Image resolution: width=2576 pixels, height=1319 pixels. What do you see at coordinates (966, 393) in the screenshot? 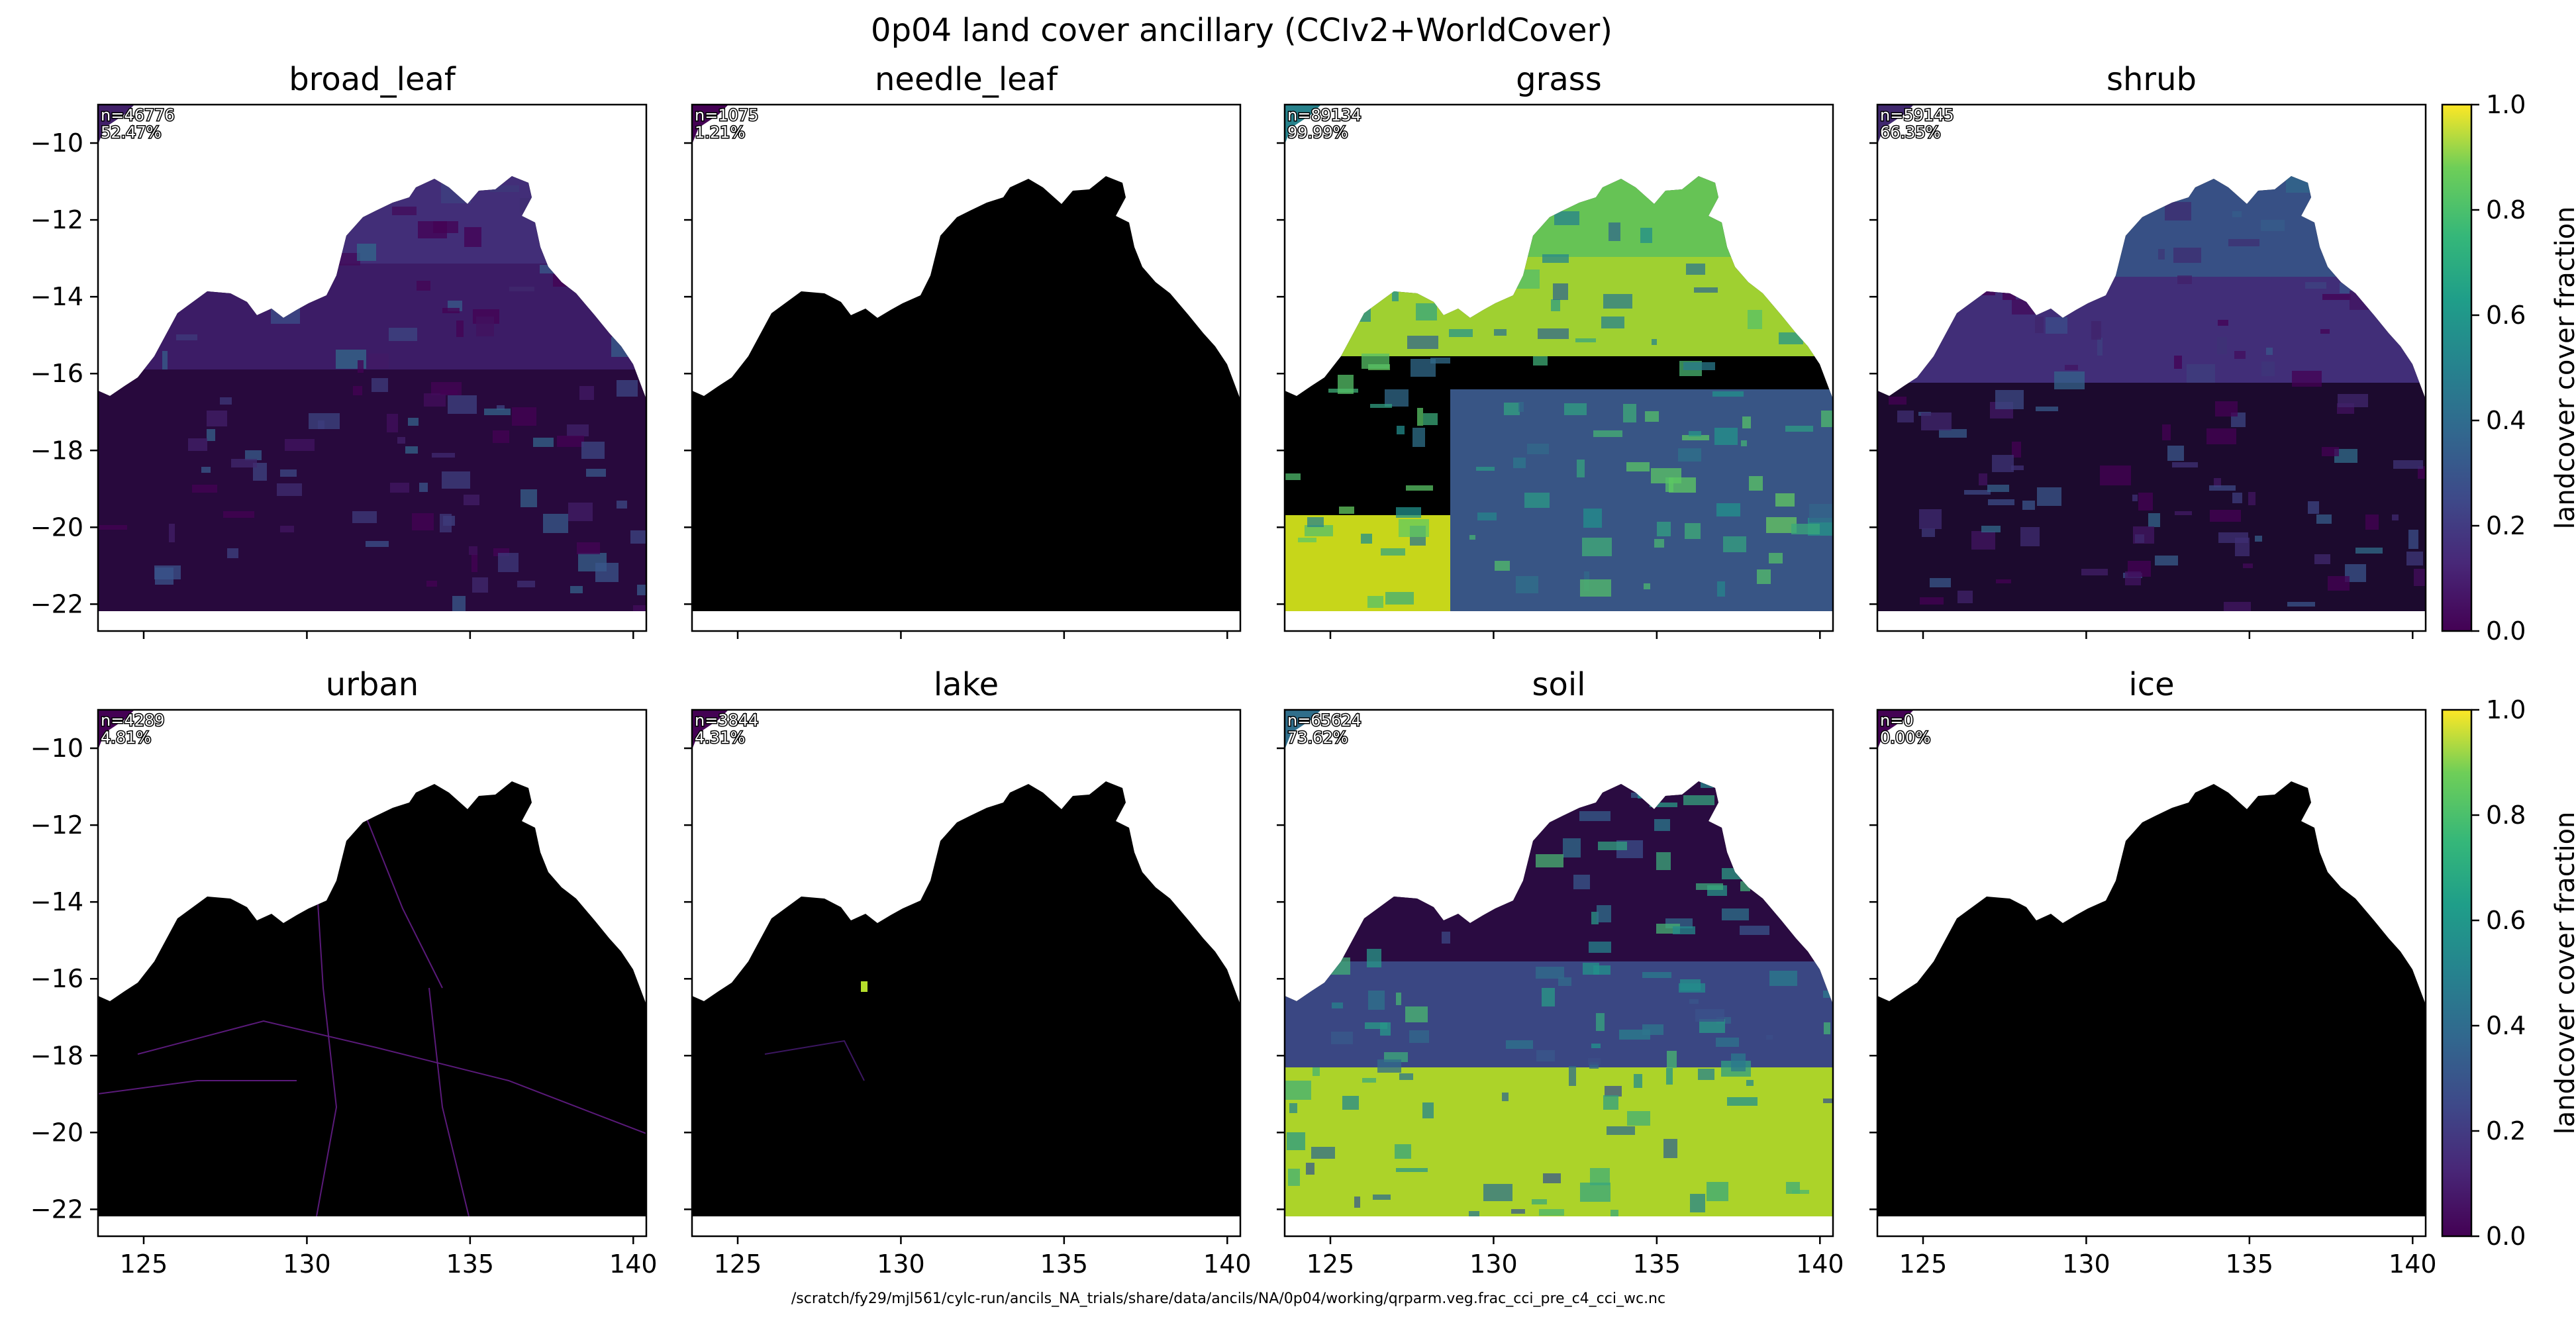
I see `panel-land` at bounding box center [966, 393].